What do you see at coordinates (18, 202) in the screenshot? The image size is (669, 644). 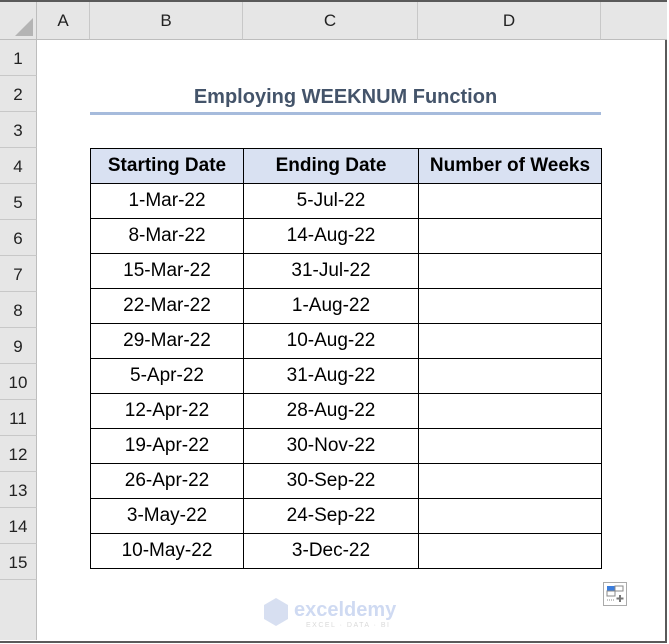 I see `row-header-5: 5` at bounding box center [18, 202].